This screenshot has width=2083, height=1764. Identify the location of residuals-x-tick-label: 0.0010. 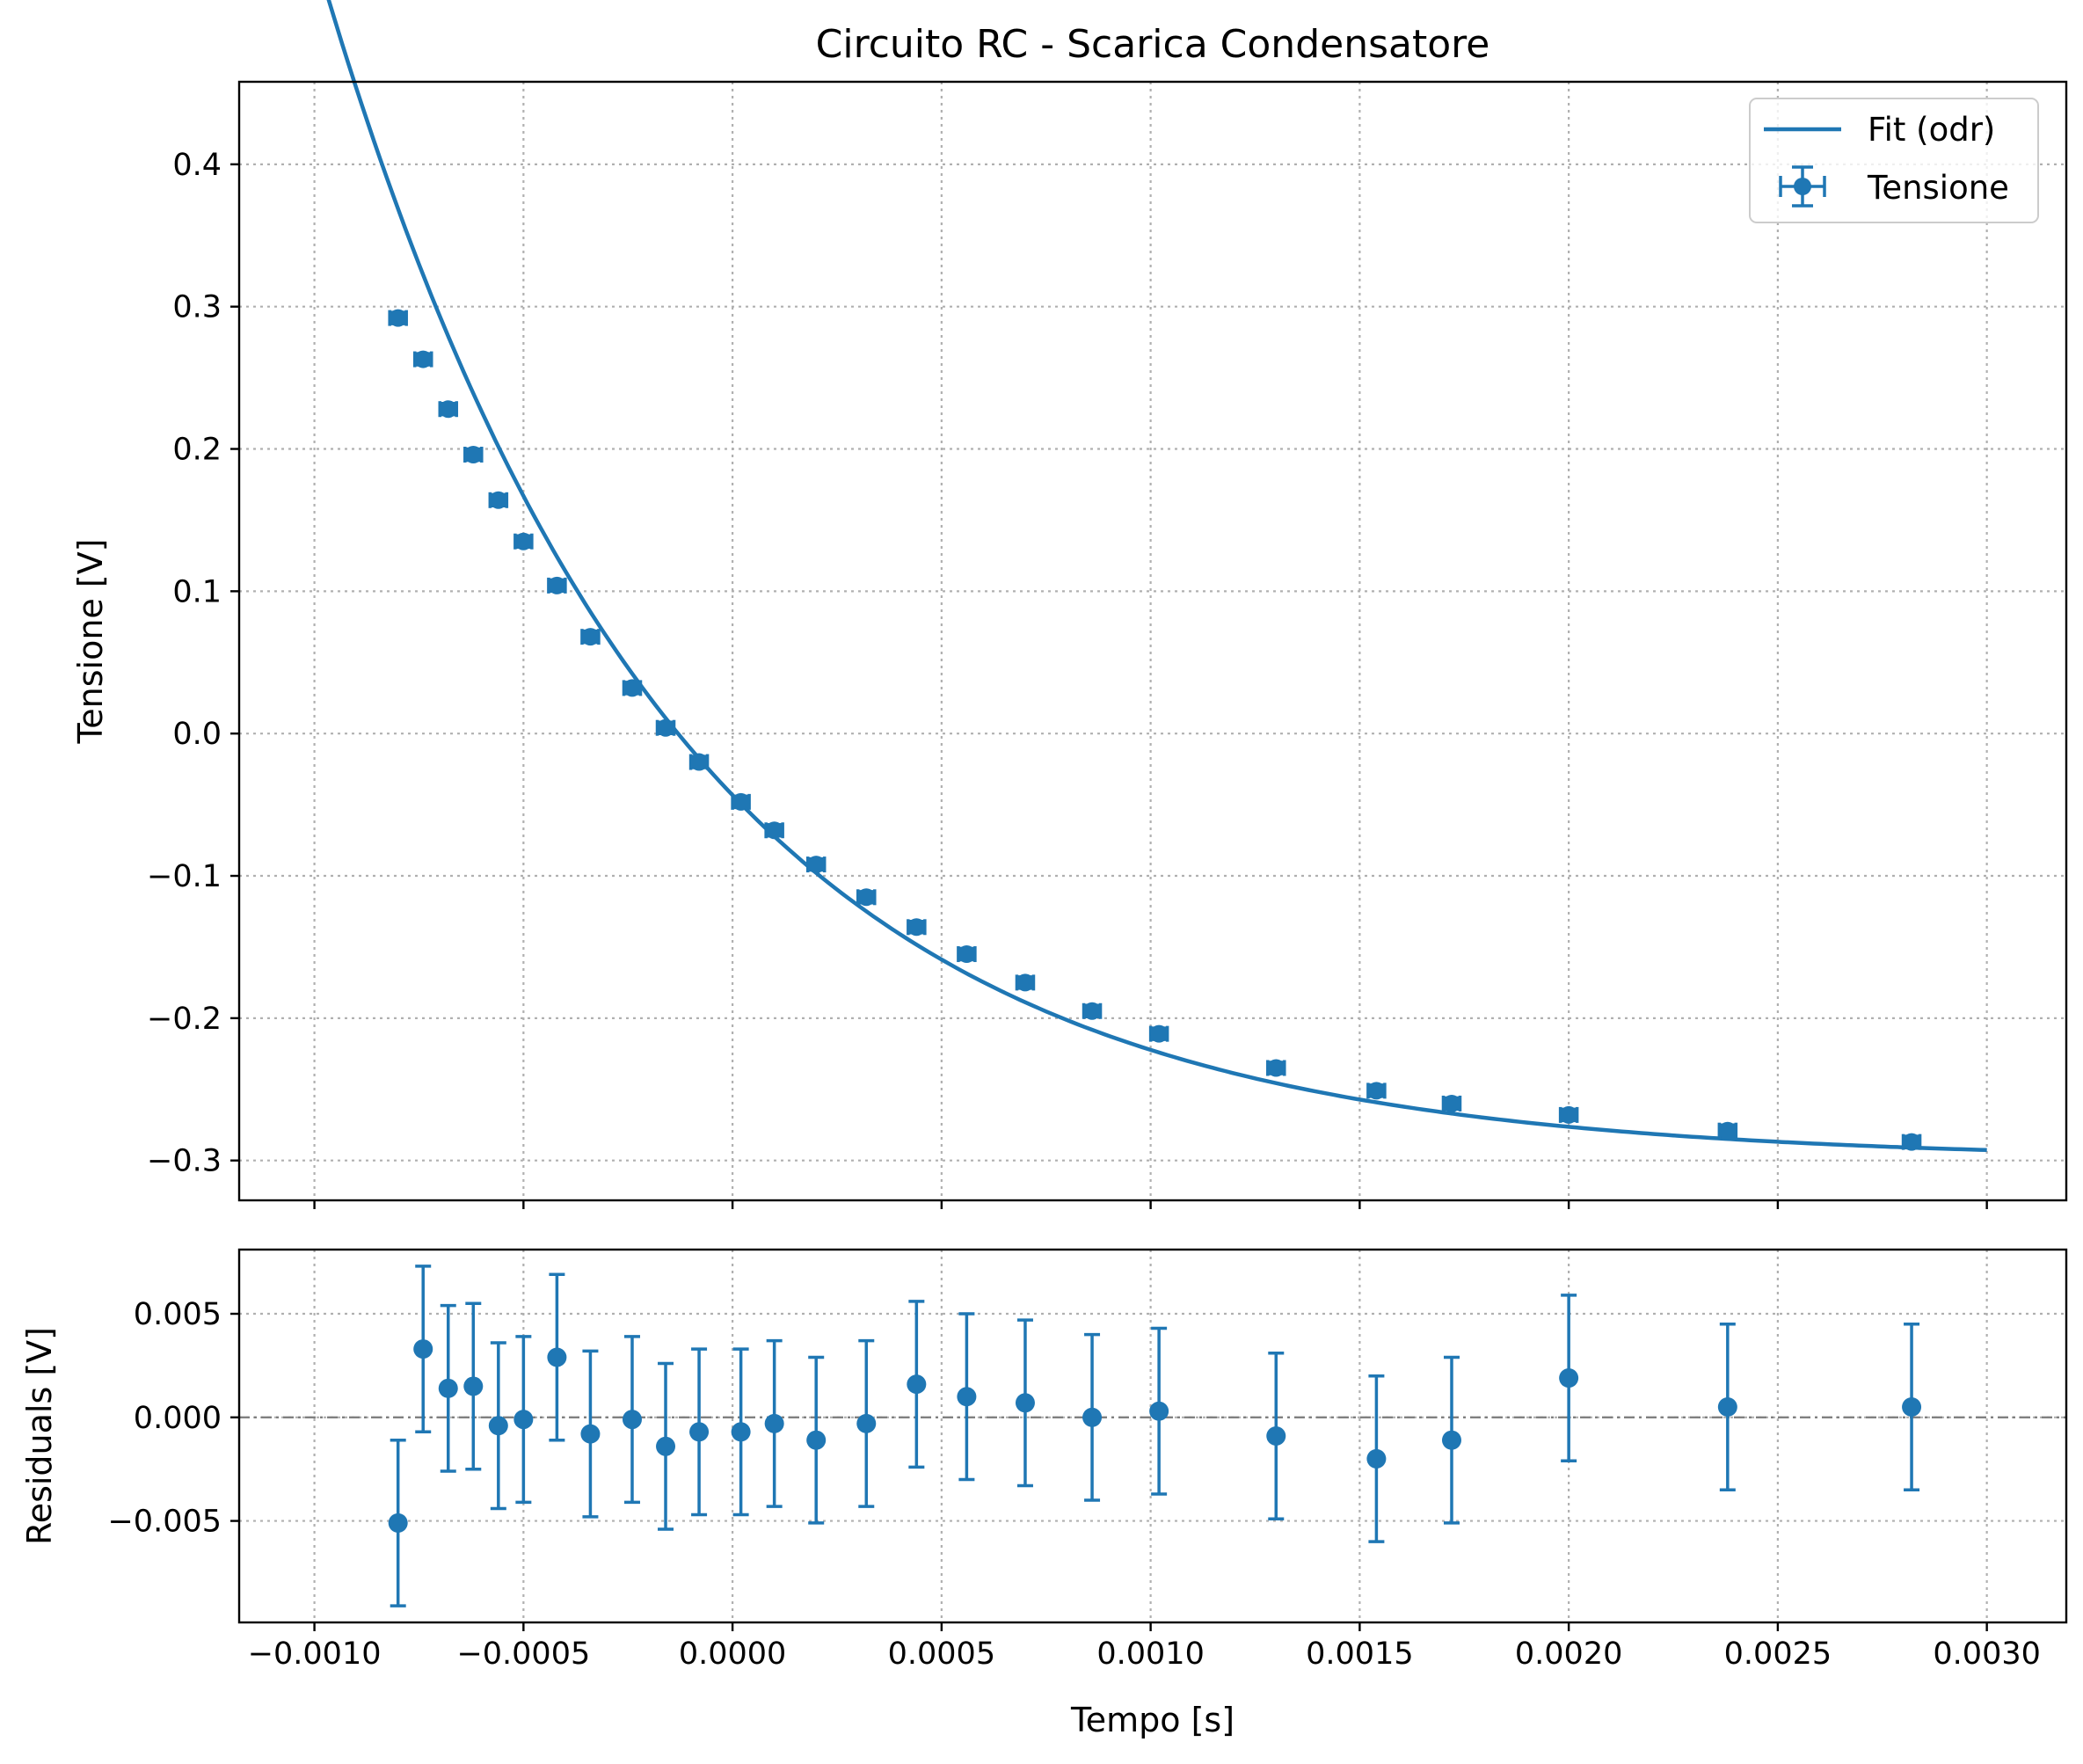
(1150, 1654).